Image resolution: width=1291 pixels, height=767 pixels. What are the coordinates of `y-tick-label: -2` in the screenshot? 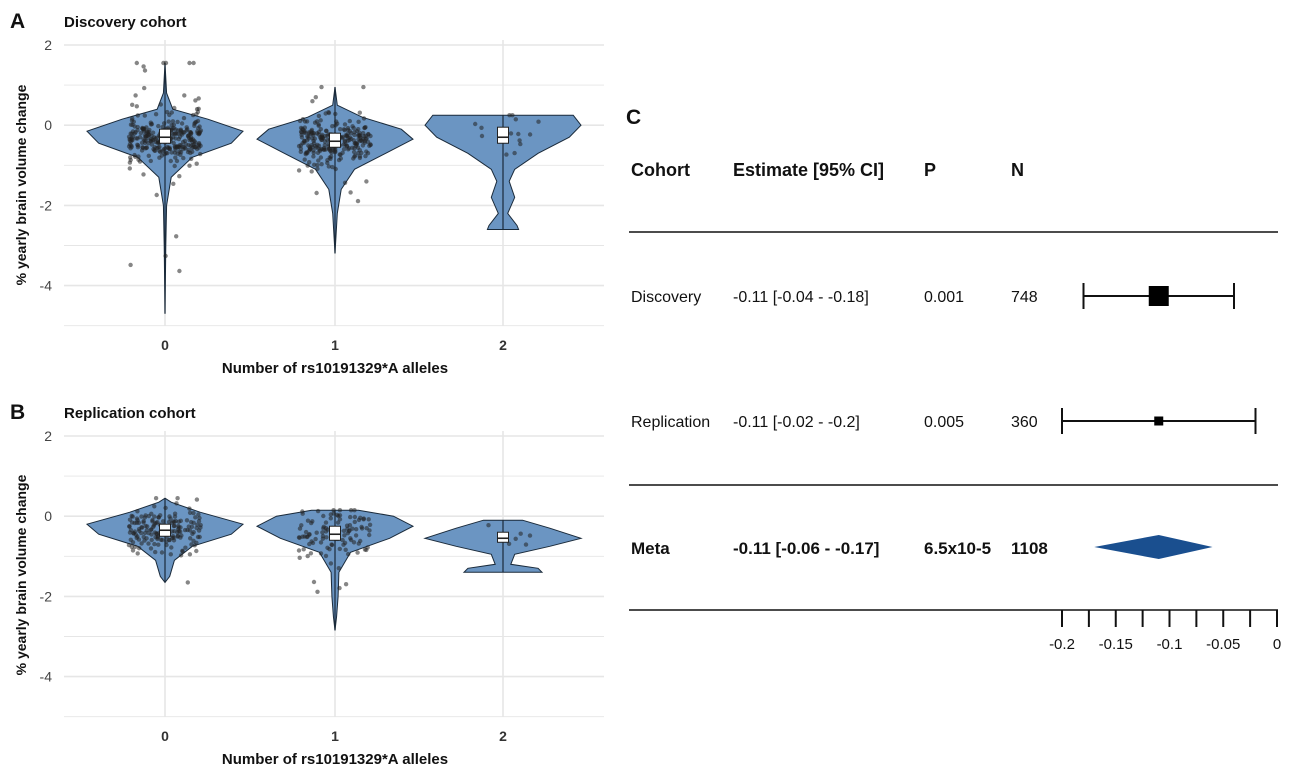 It's located at (46, 205).